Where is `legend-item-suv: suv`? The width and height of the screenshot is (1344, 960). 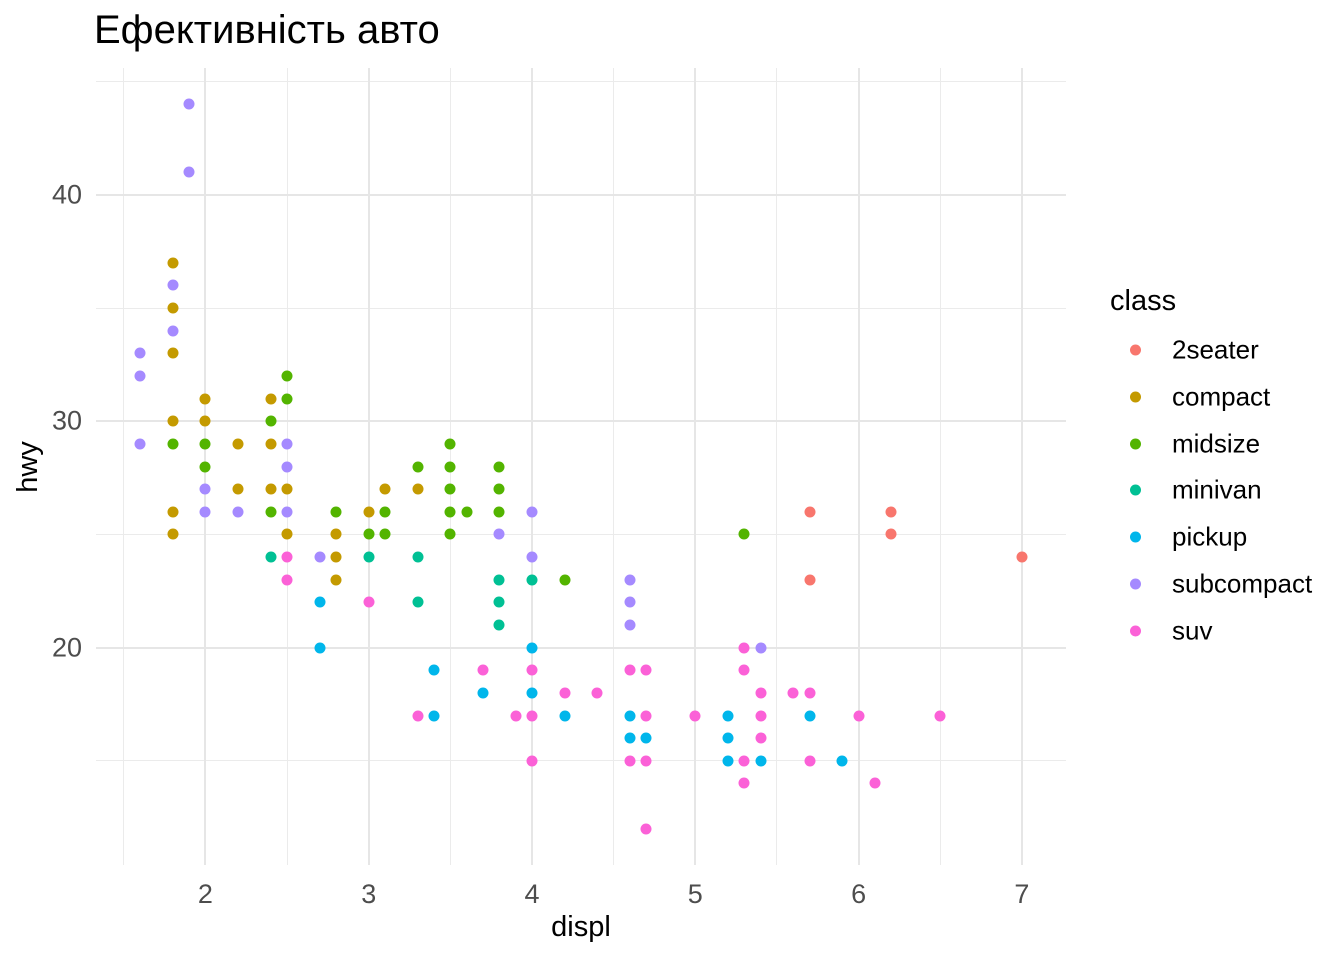 legend-item-suv: suv is located at coordinates (1220, 630).